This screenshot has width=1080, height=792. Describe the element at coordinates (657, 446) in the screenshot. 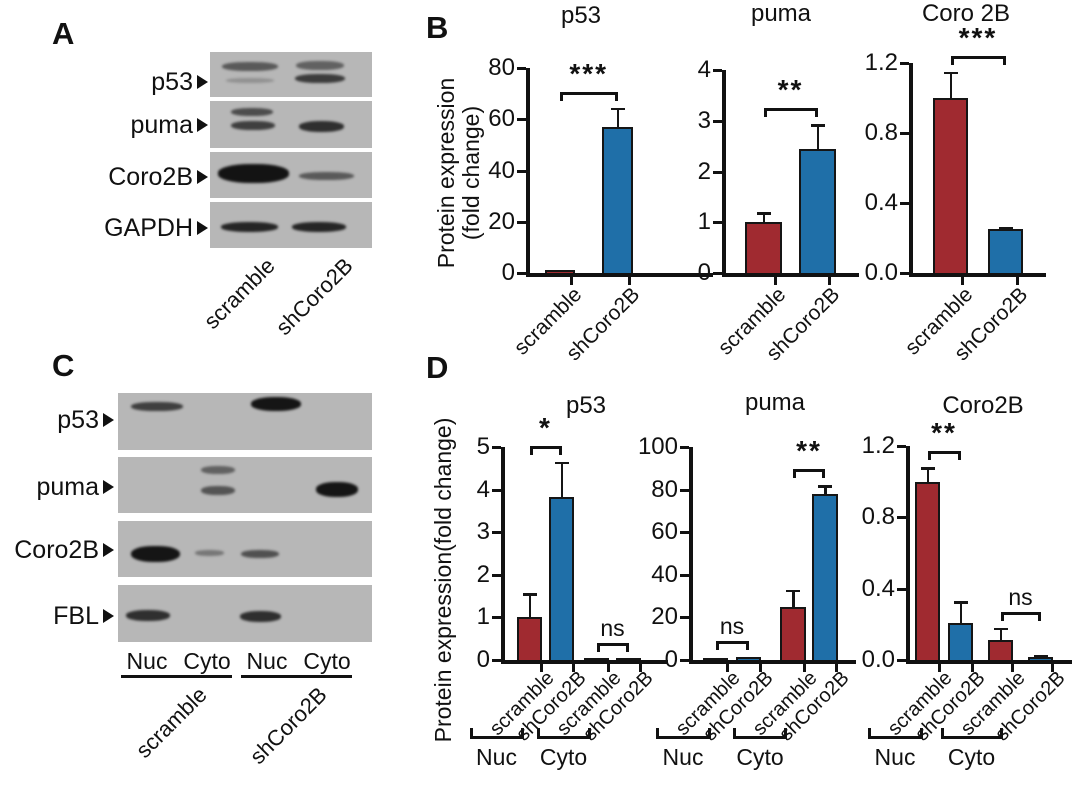

I see `y-axis-tick-label: 100` at that location.